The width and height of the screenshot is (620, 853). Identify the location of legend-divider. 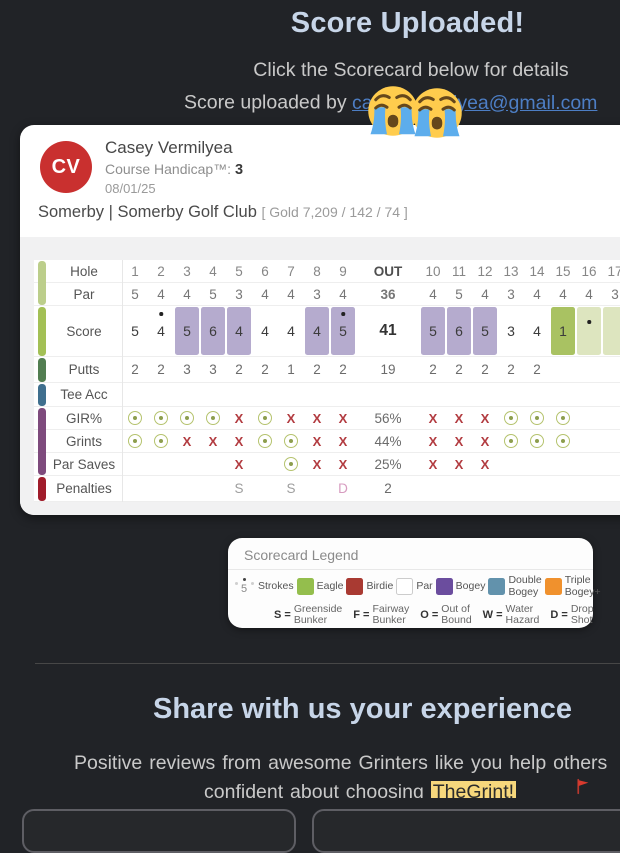
(410, 569).